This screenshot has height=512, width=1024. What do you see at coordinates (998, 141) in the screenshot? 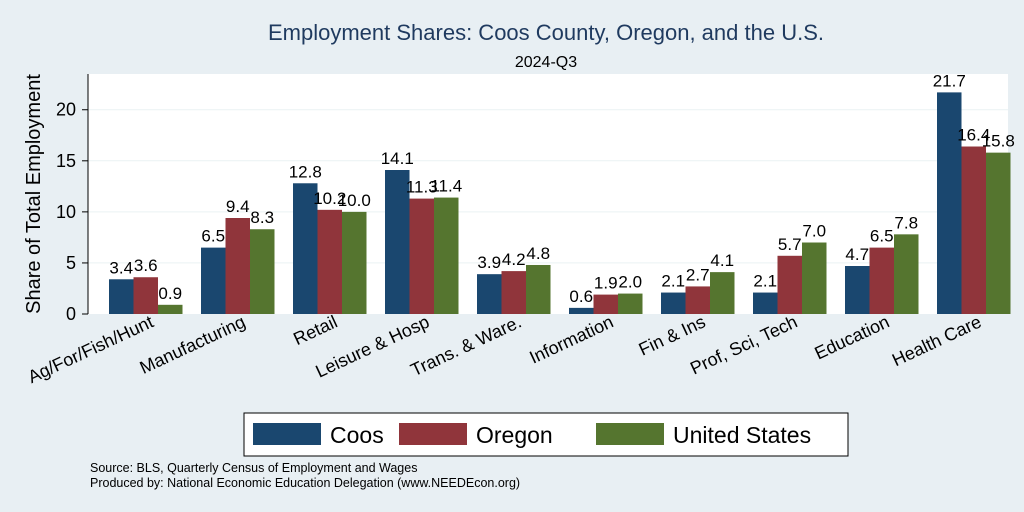
I see `bar-value-label: 15.8` at bounding box center [998, 141].